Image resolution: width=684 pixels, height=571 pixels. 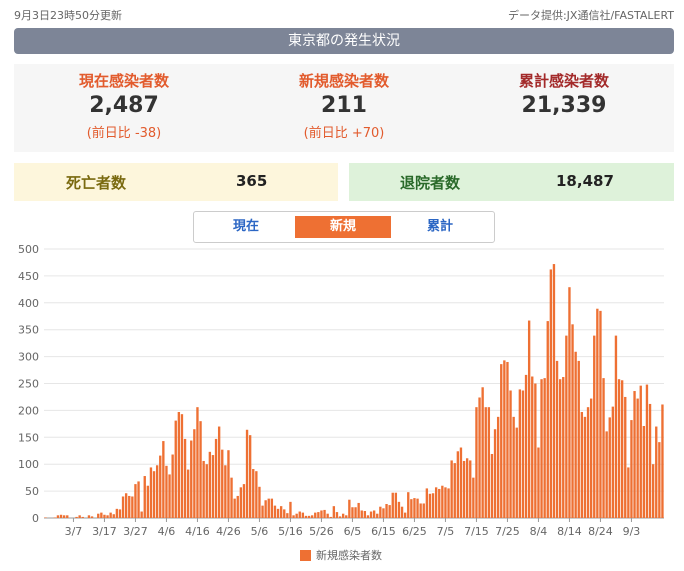 What do you see at coordinates (511, 182) in the screenshot?
I see `discharged-box: 退院者数 18,487` at bounding box center [511, 182].